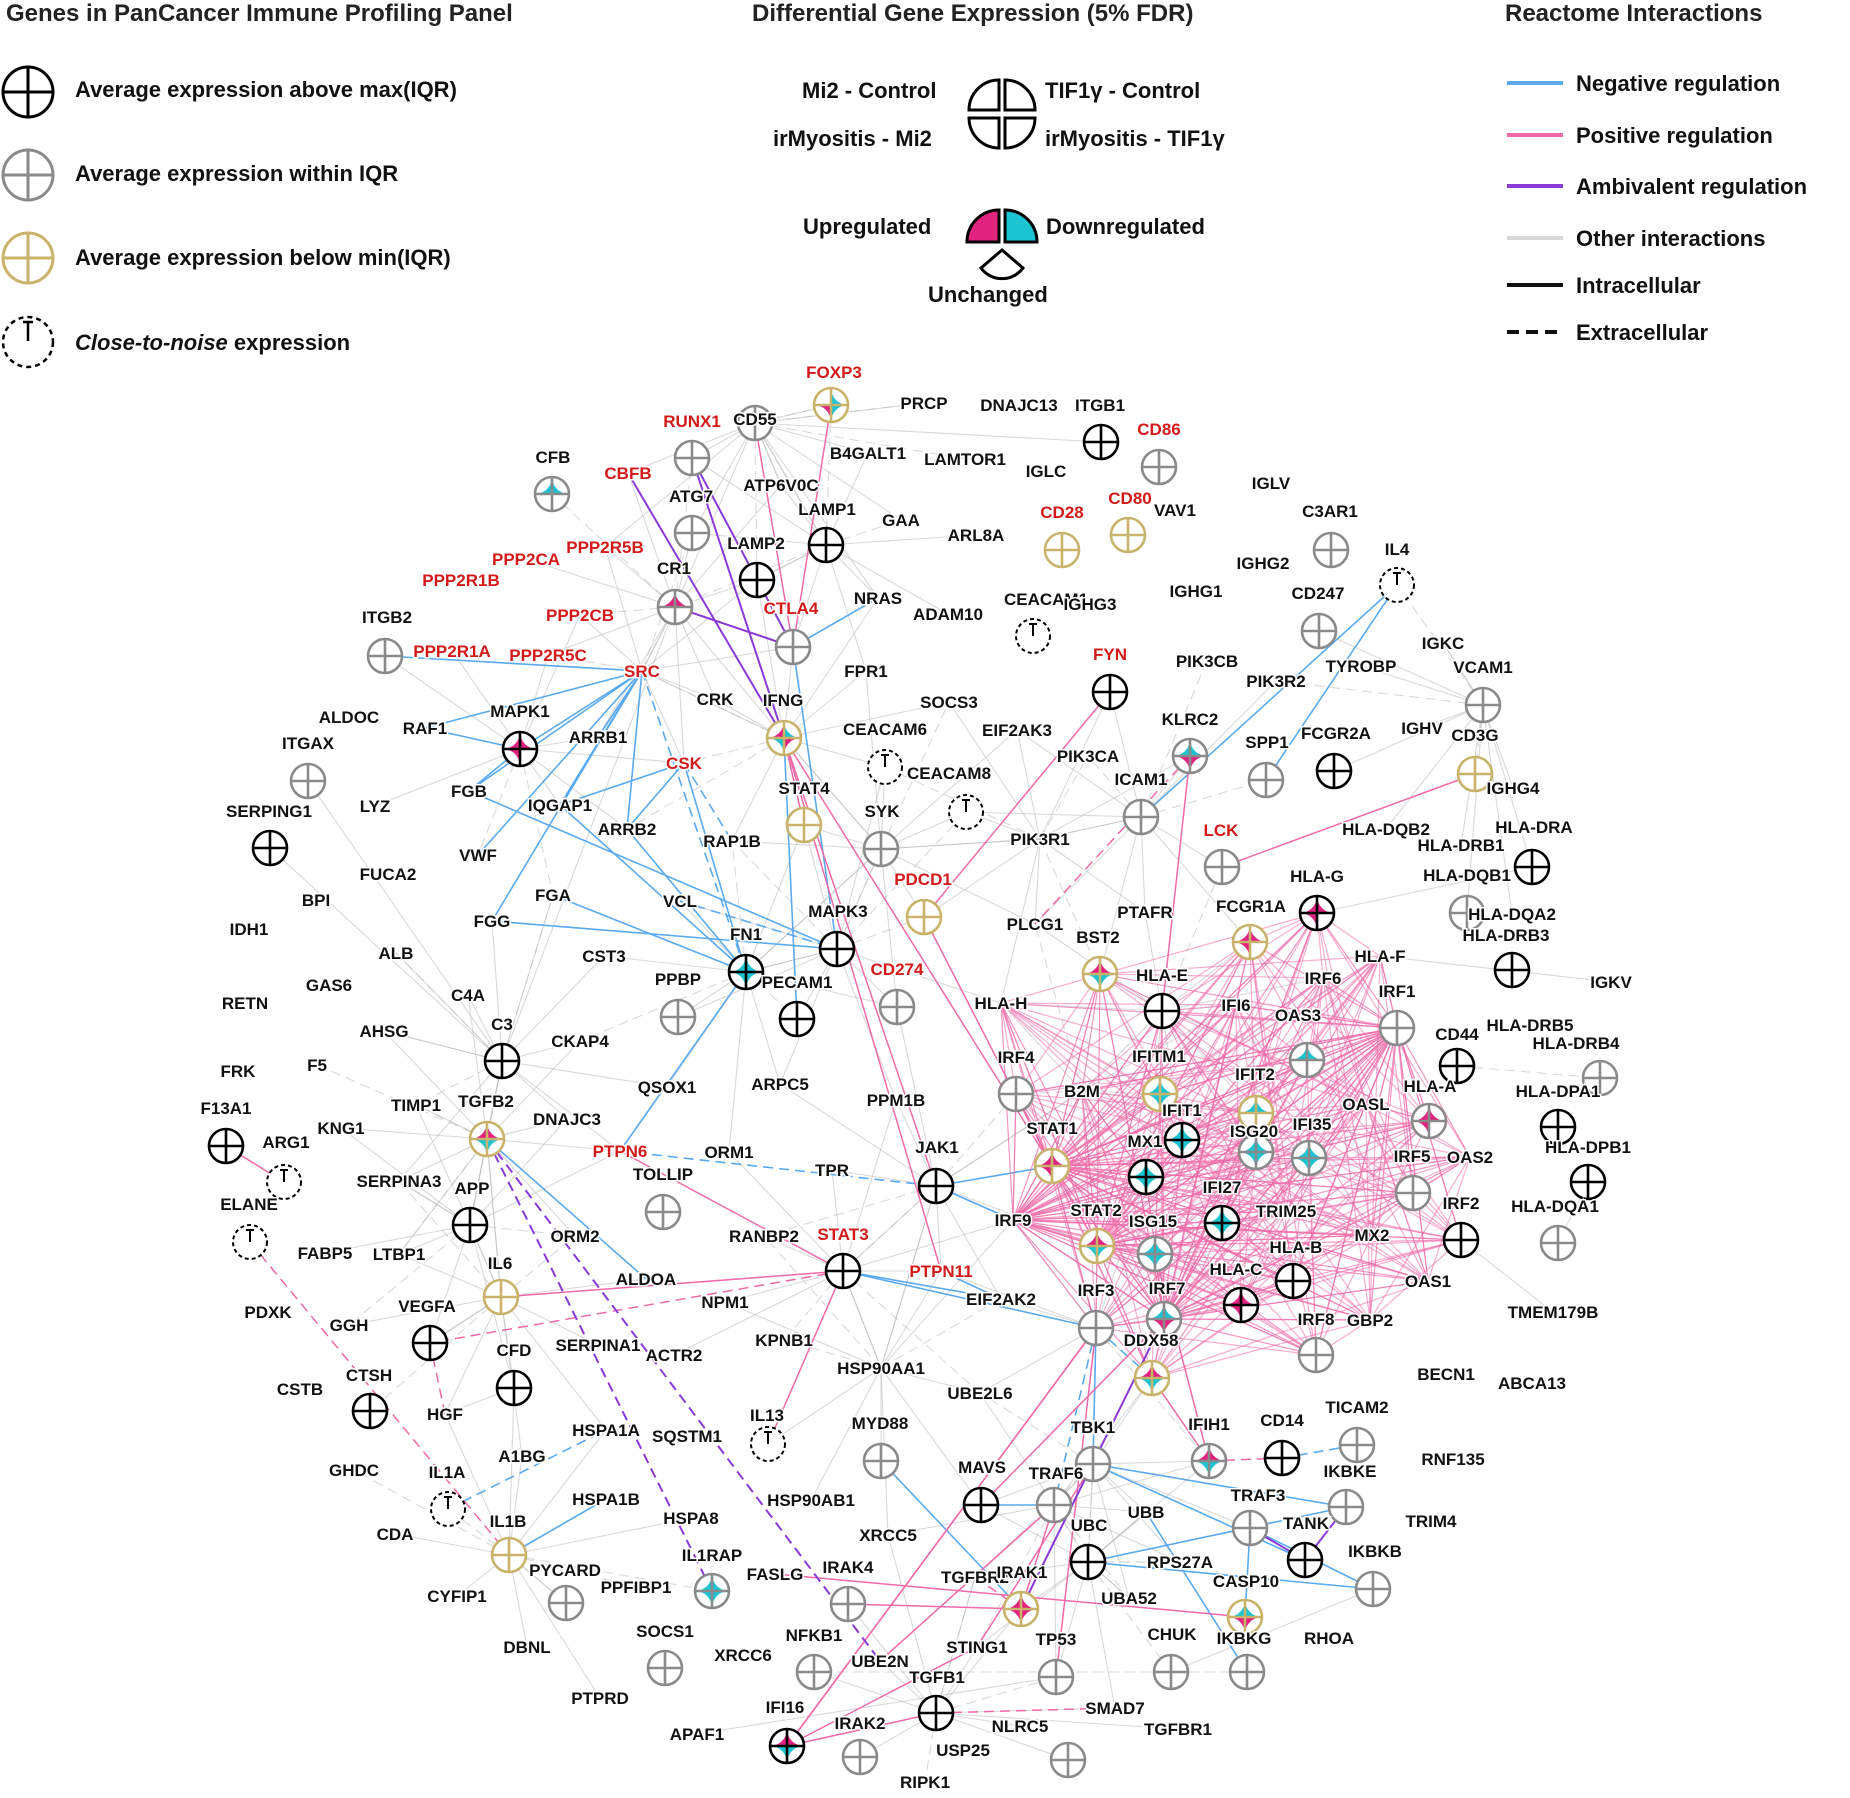 This screenshot has width=1850, height=1798. What do you see at coordinates (924, 917) in the screenshot?
I see `gene-node-pdcd1` at bounding box center [924, 917].